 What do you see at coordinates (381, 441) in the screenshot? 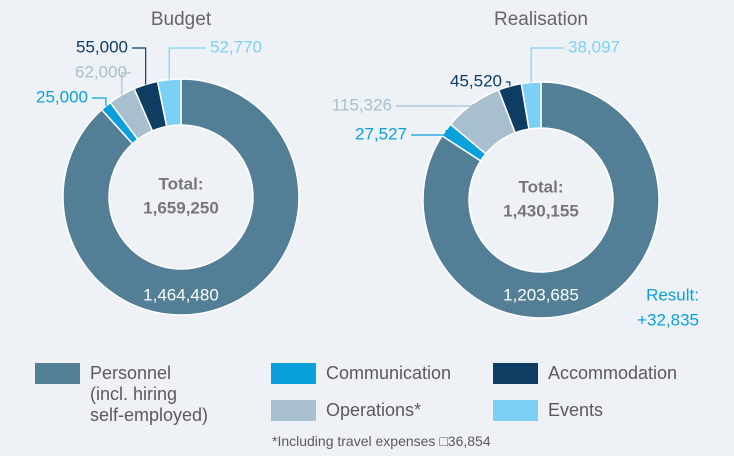
I see `footnote: *Including travel expenses □36,854` at bounding box center [381, 441].